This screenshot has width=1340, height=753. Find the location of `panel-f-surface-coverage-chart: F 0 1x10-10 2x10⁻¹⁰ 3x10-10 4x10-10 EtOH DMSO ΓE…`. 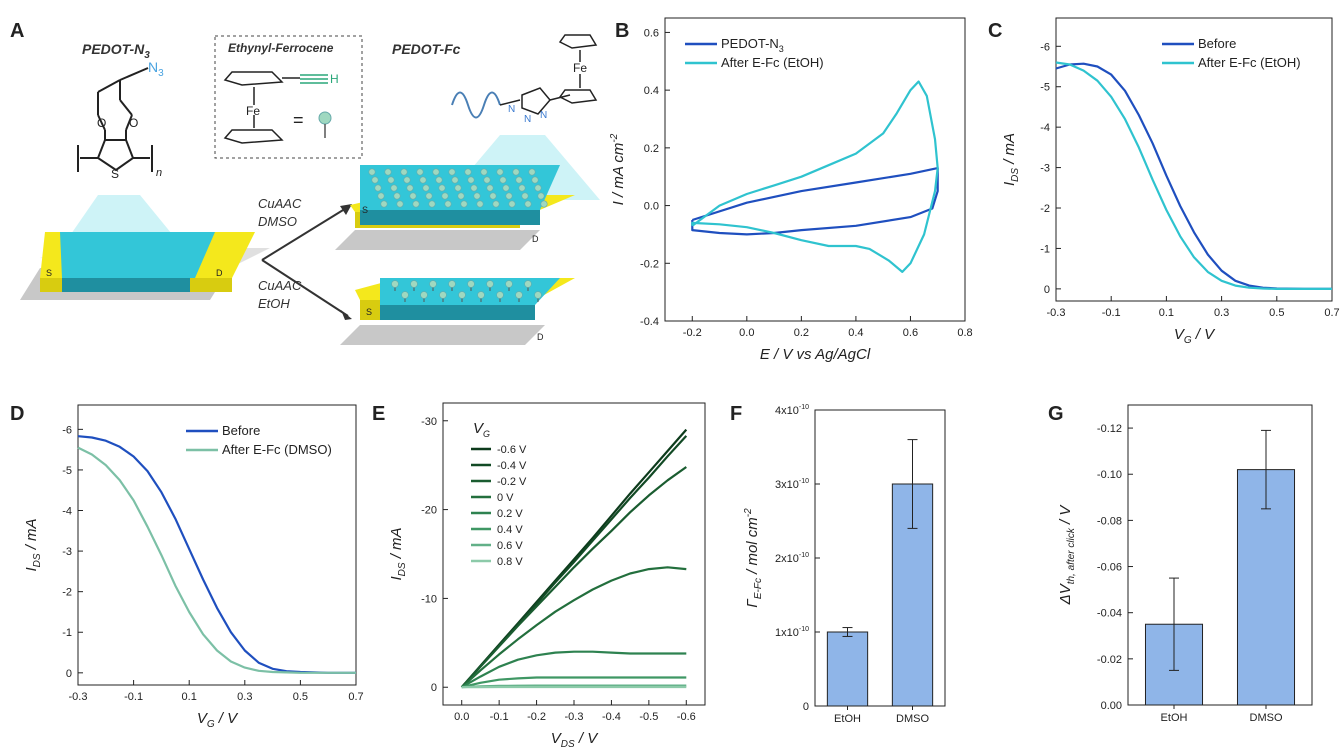

panel-f-surface-coverage-chart: F 0 1x10-10 2x10⁻¹⁰ 3x10-10 4x10-10 EtOH DMSO ΓE… is located at coordinates (838, 564).